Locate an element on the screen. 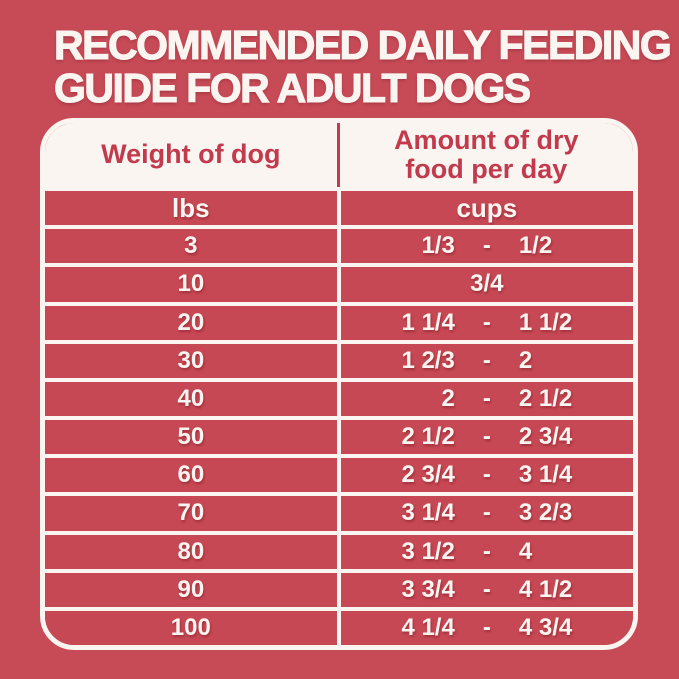 The height and width of the screenshot is (679, 679). table-row: 50 2 1/2 - 2 3/4 is located at coordinates (339, 435).